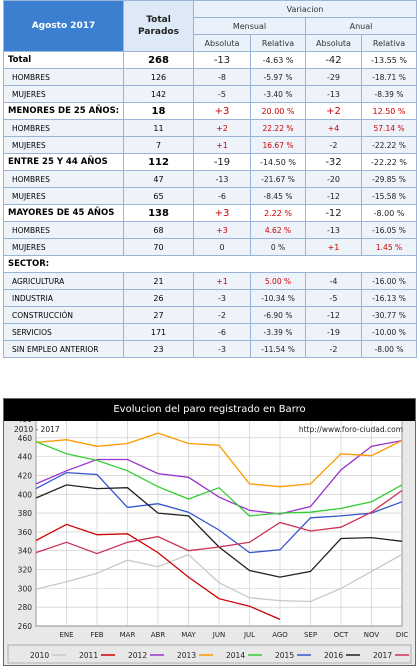 The image size is (419, 668). I want to click on anual-relativa-value: -16.00 %, so click(389, 281).